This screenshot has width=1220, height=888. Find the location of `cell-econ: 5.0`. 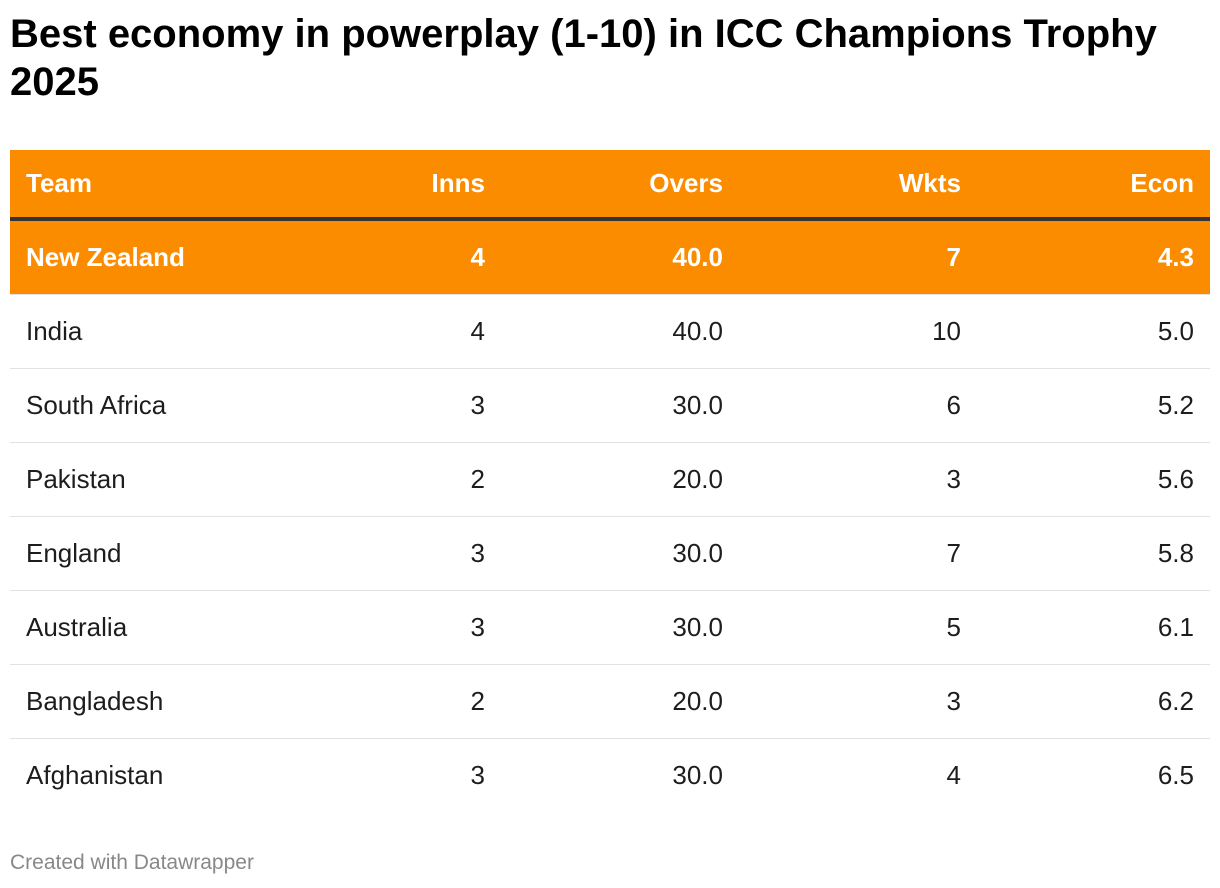

cell-econ: 5.0 is located at coordinates (1093, 331).